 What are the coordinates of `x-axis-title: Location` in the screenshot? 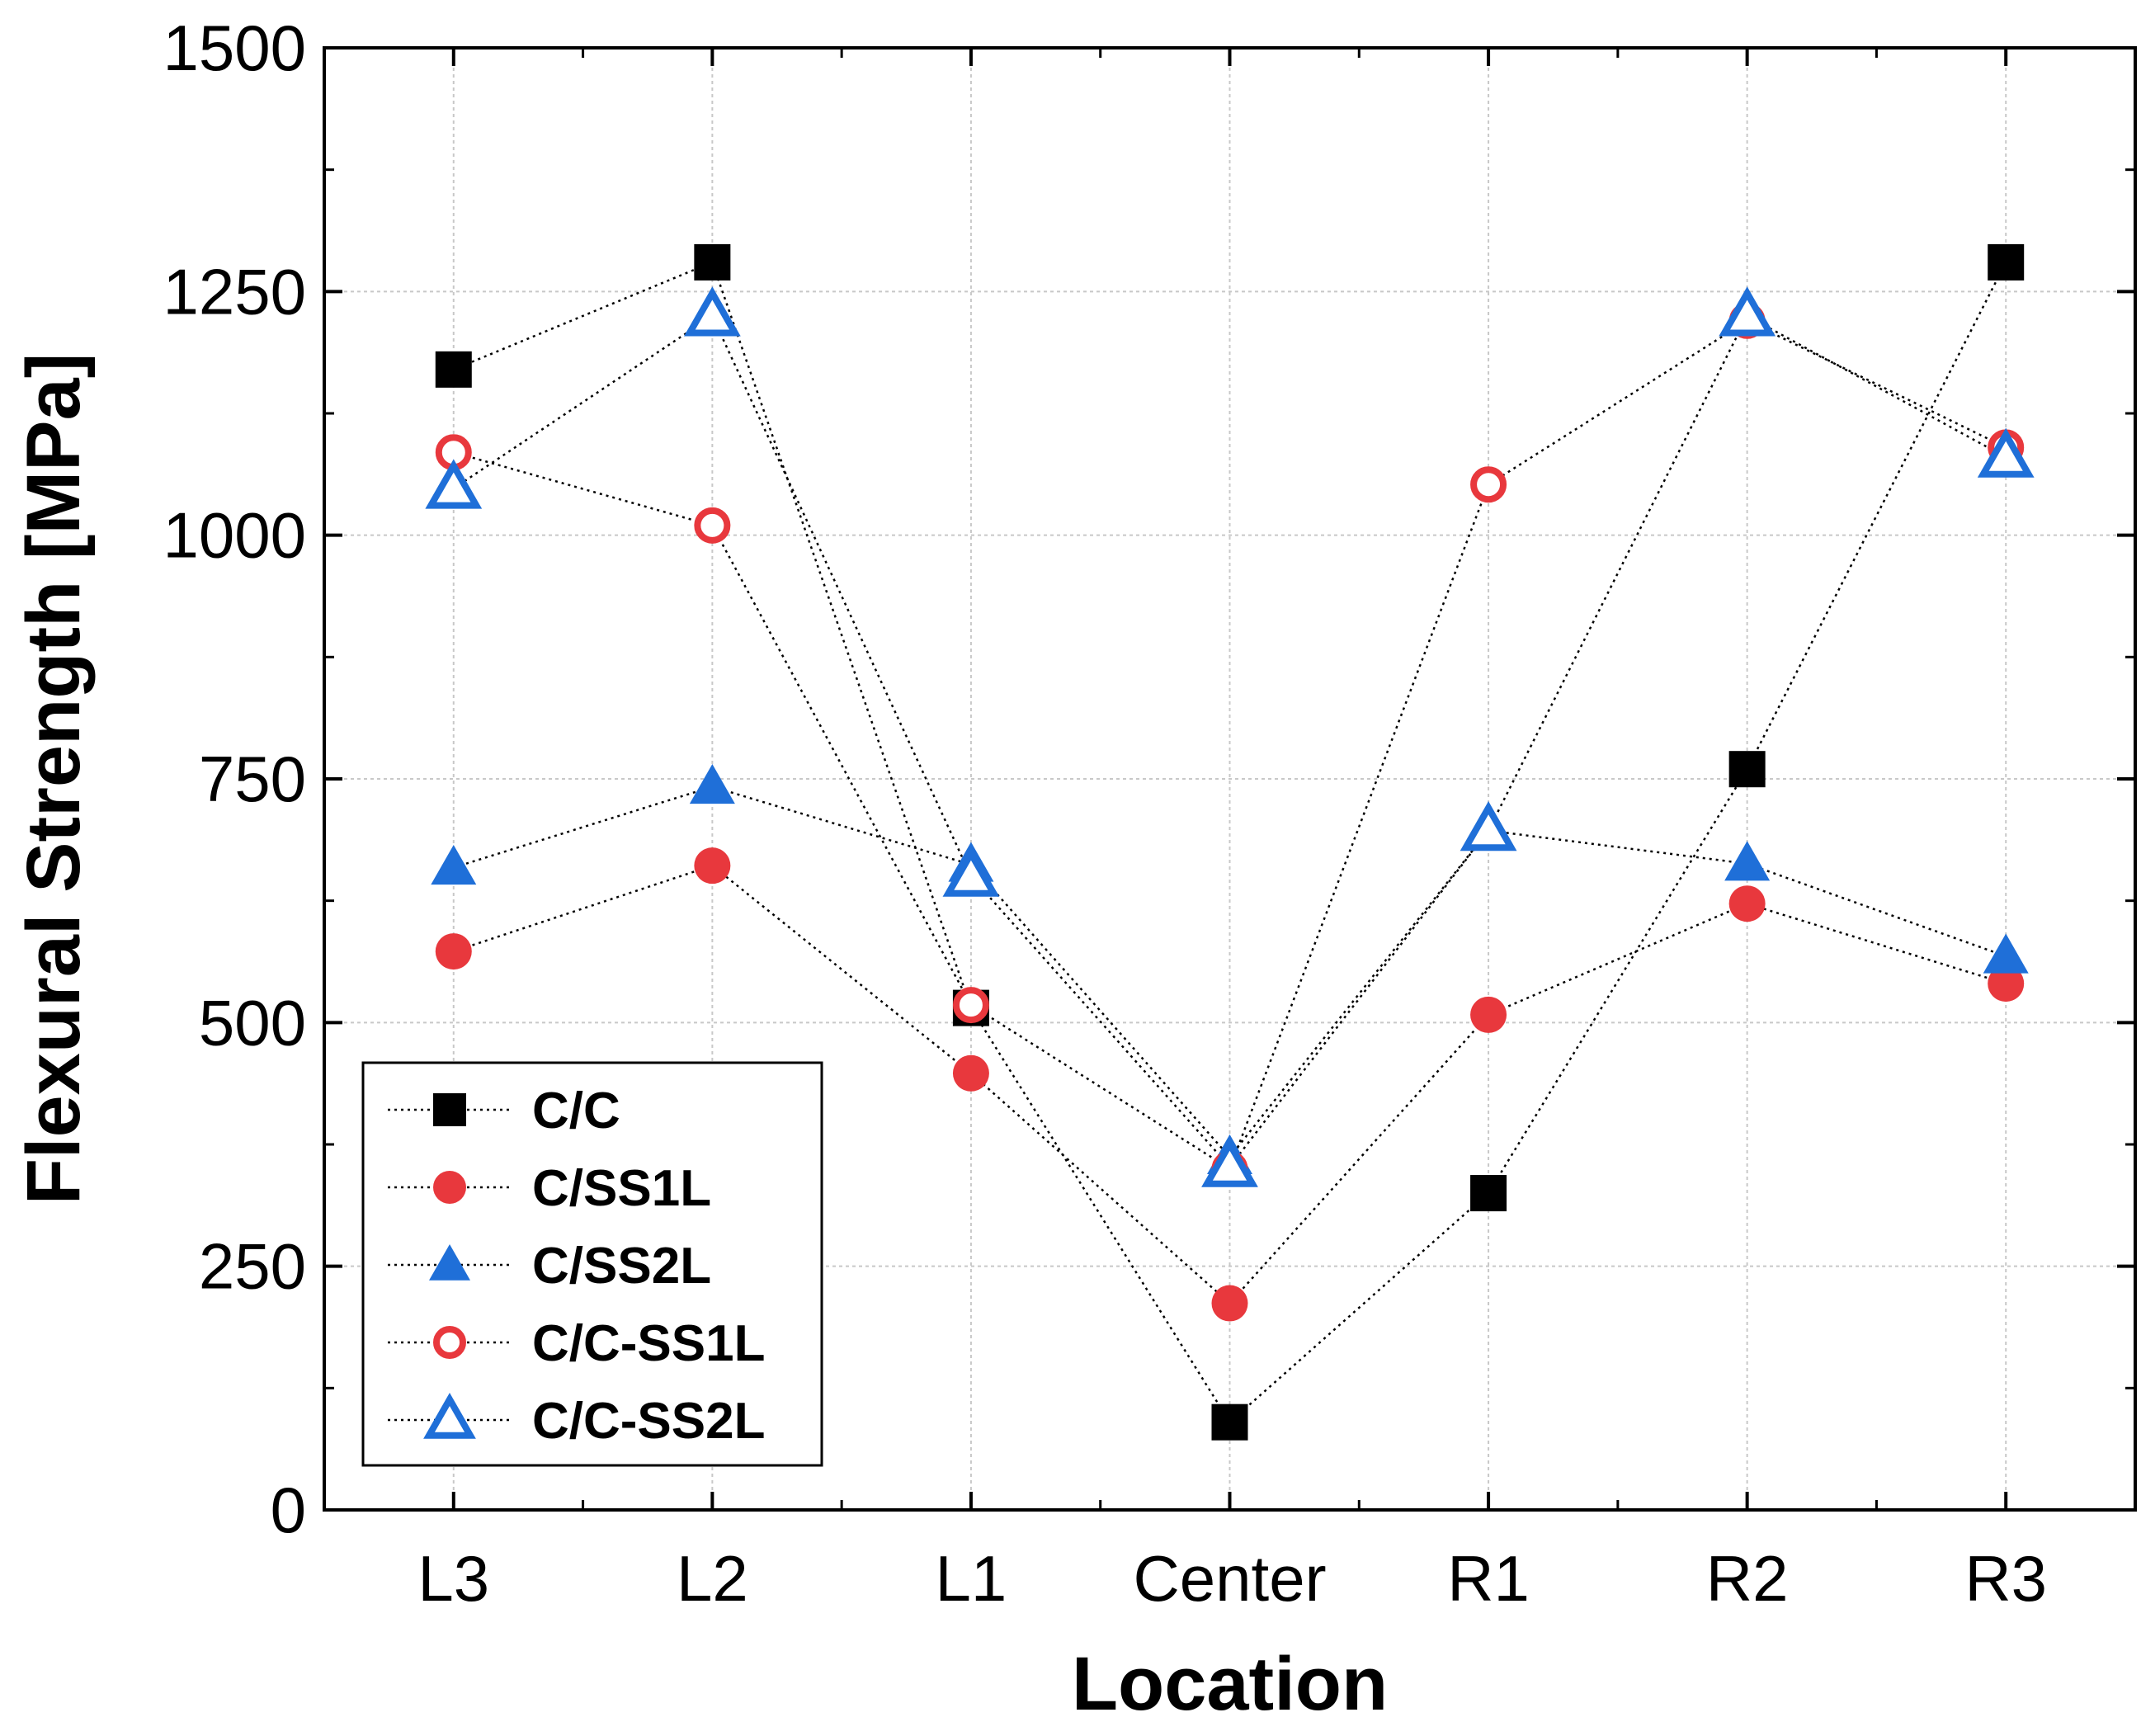 It's located at (1230, 1684).